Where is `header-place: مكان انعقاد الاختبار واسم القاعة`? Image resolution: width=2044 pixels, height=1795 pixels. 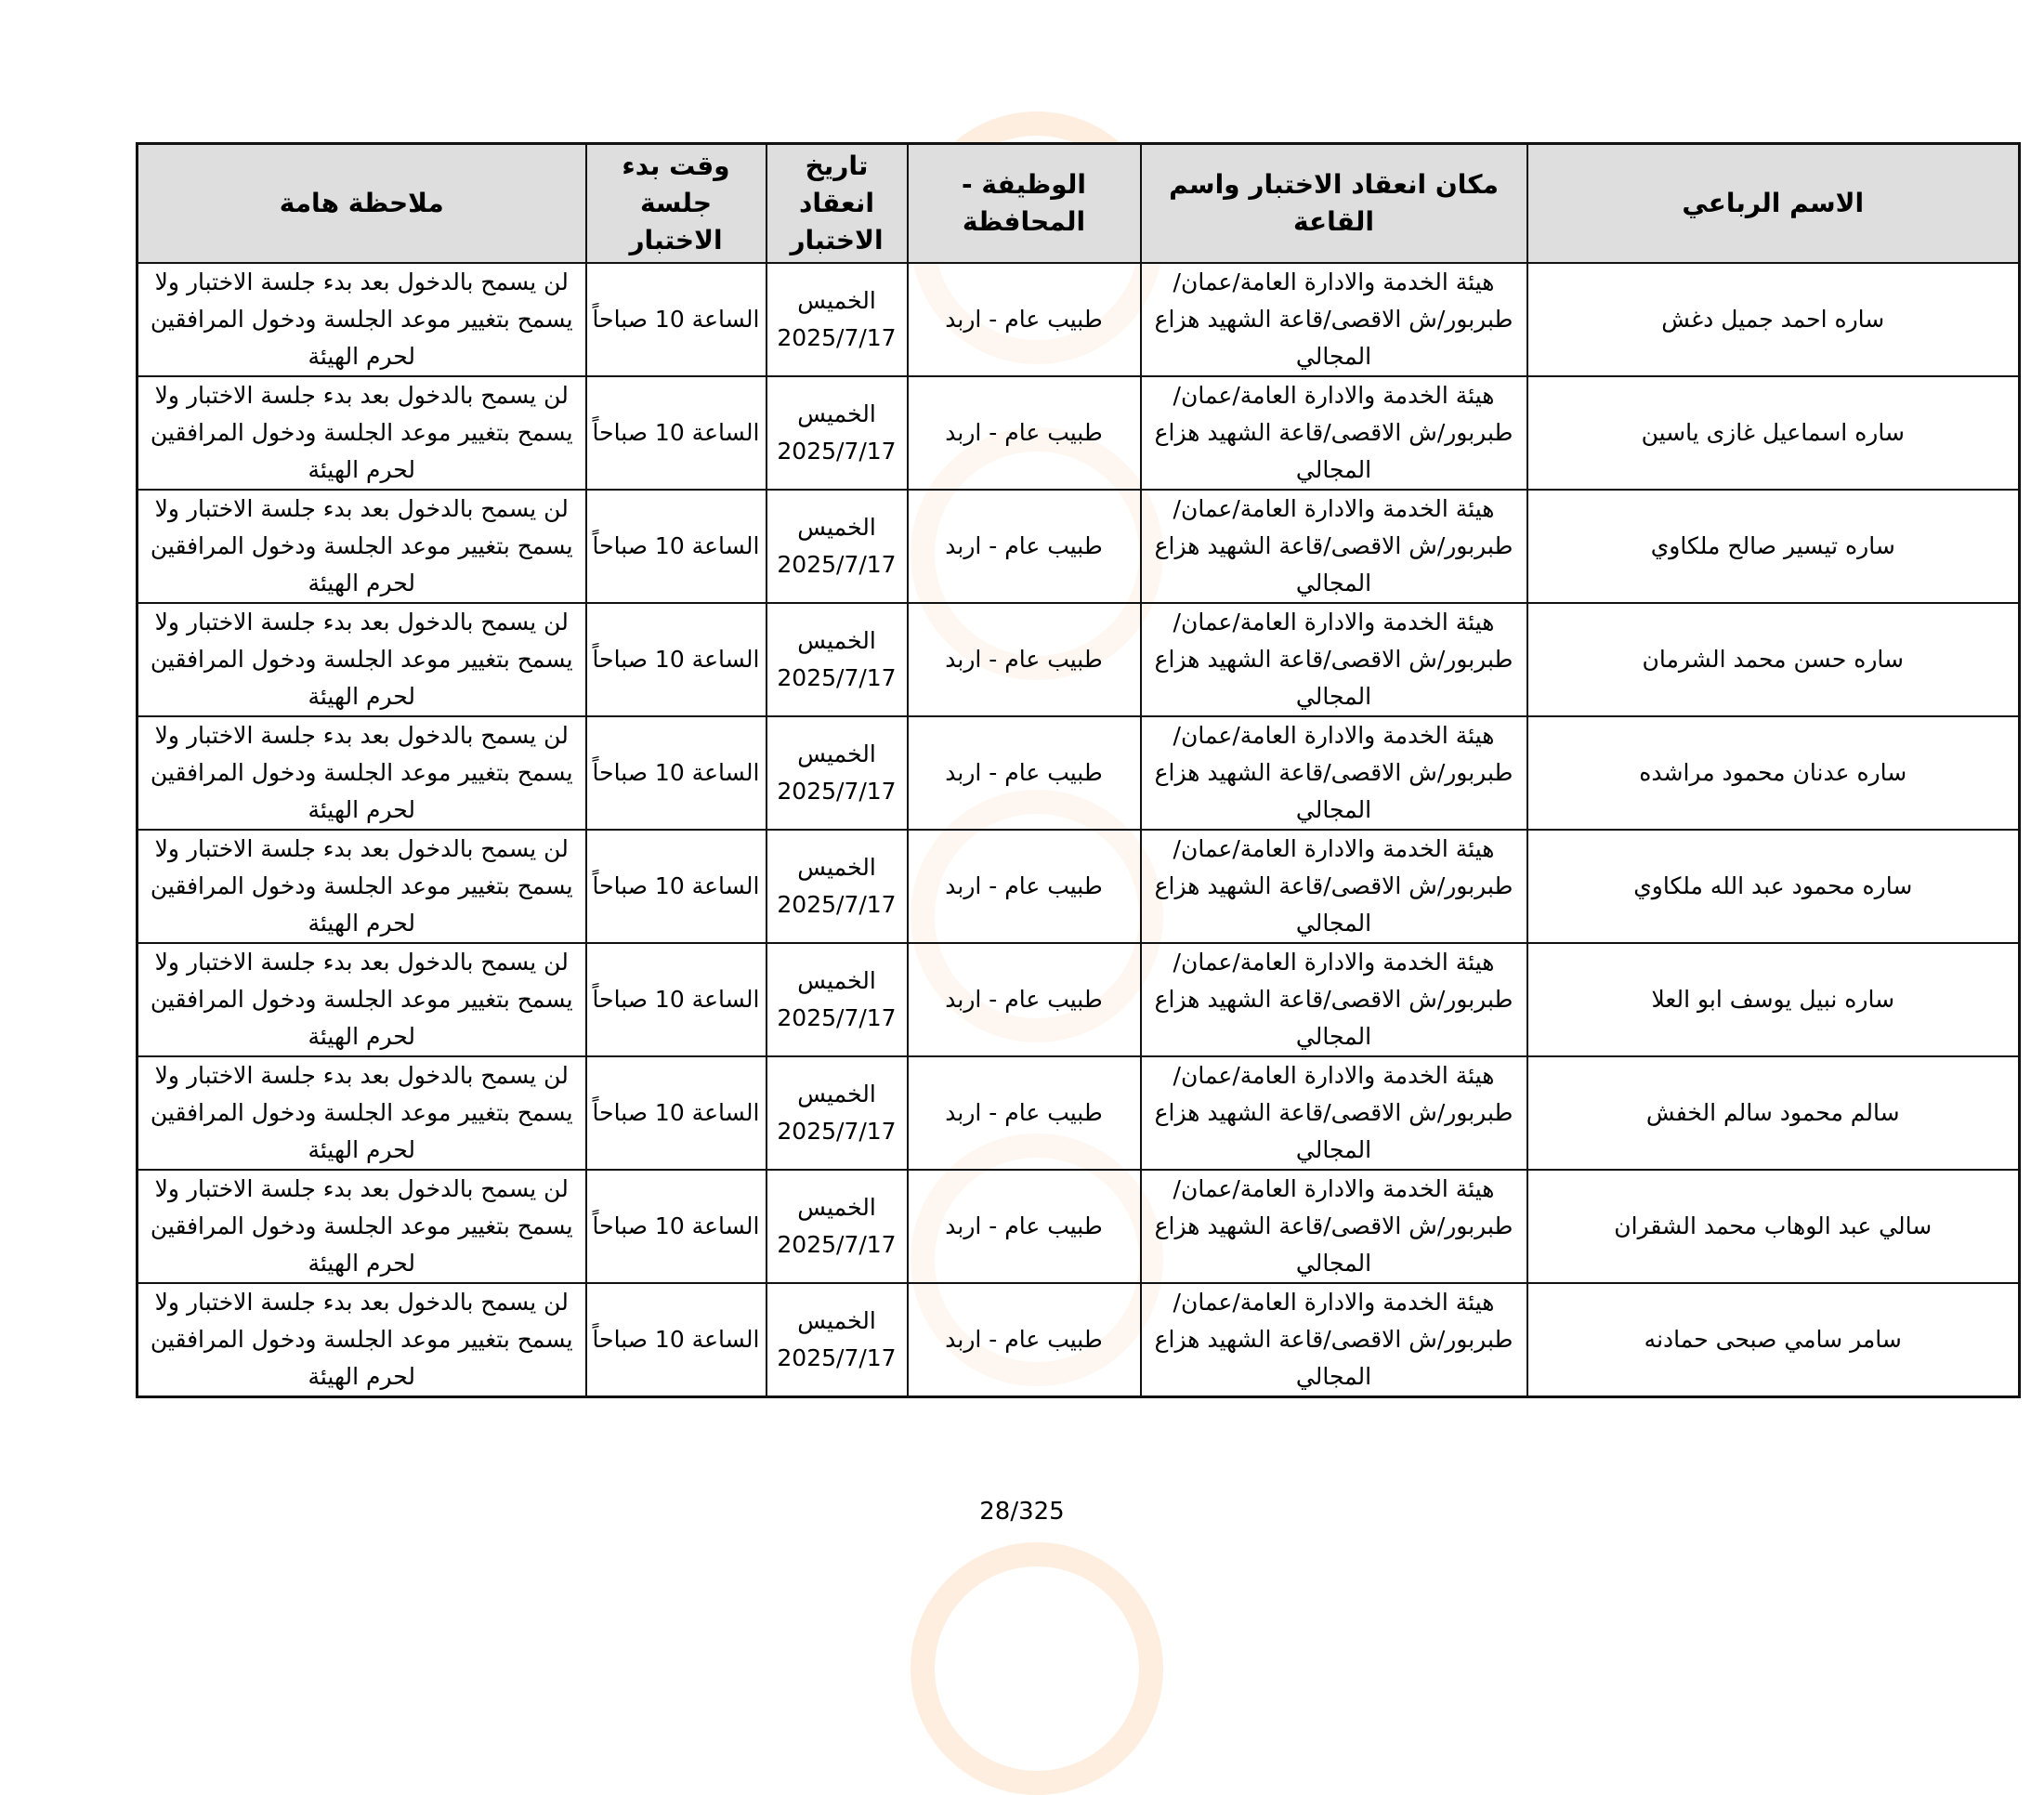
header-place: مكان انعقاد الاختبار واسم القاعة is located at coordinates (1333, 203).